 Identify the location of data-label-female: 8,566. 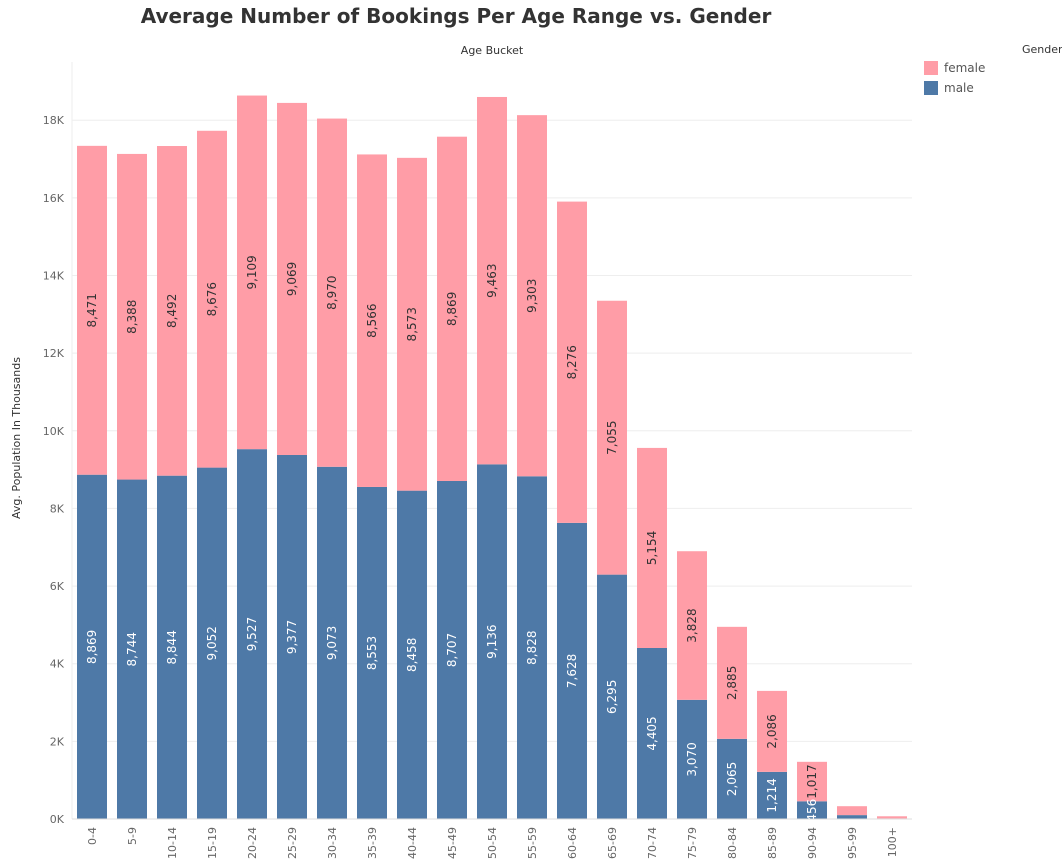
(372, 321).